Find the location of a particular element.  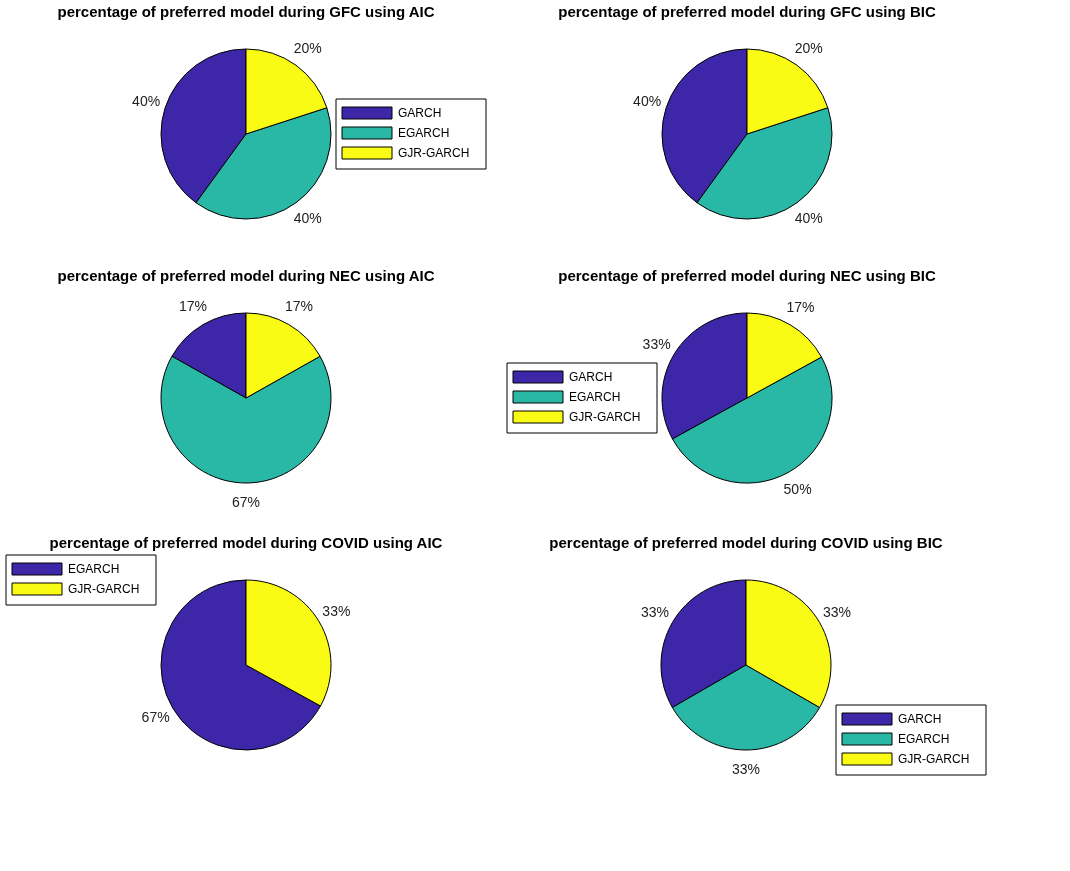

chart-title: percentage of preferred model during COVID using BIC is located at coordinates (746, 542).